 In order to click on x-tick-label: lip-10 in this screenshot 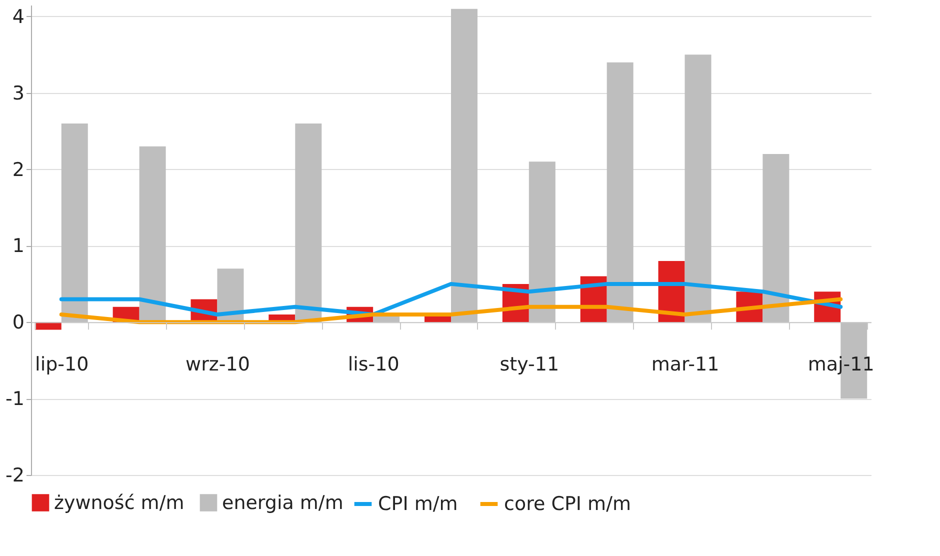, I will do `click(62, 365)`.